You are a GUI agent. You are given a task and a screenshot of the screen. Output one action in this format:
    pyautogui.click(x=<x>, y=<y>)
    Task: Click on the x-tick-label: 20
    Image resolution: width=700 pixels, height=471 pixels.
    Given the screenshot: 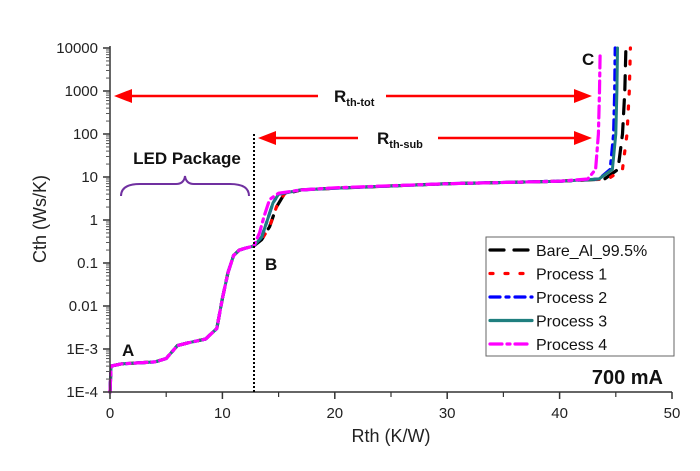 What is the action you would take?
    pyautogui.click(x=334, y=413)
    